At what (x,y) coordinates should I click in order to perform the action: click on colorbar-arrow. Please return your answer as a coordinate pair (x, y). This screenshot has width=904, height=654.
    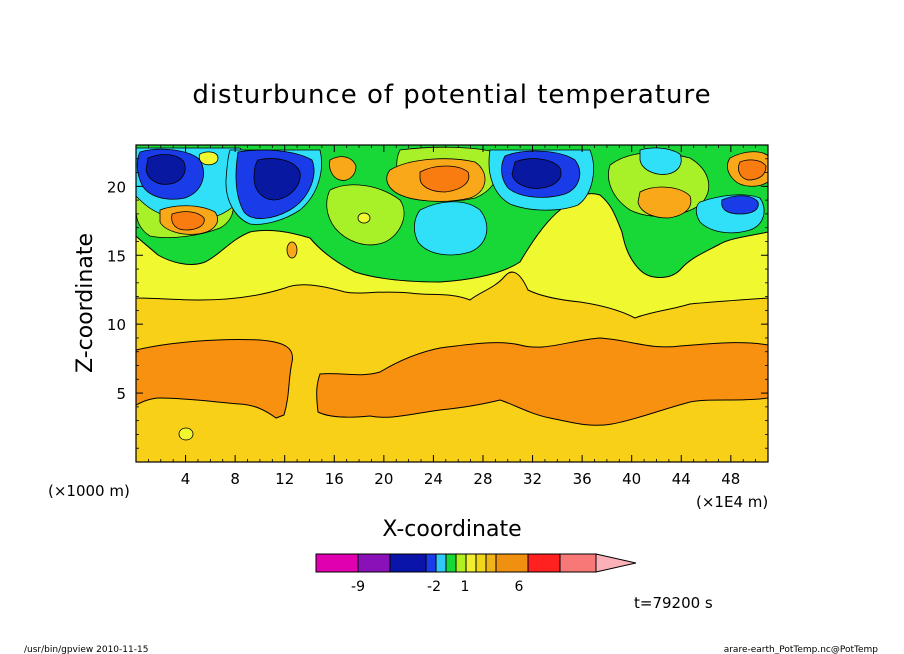
    Looking at the image, I should click on (616, 563).